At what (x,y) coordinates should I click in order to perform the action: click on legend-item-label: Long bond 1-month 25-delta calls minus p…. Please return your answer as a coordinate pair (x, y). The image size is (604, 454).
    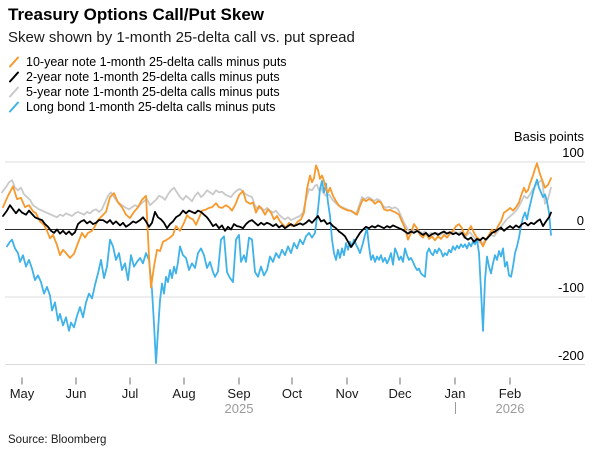
    Looking at the image, I should click on (151, 106).